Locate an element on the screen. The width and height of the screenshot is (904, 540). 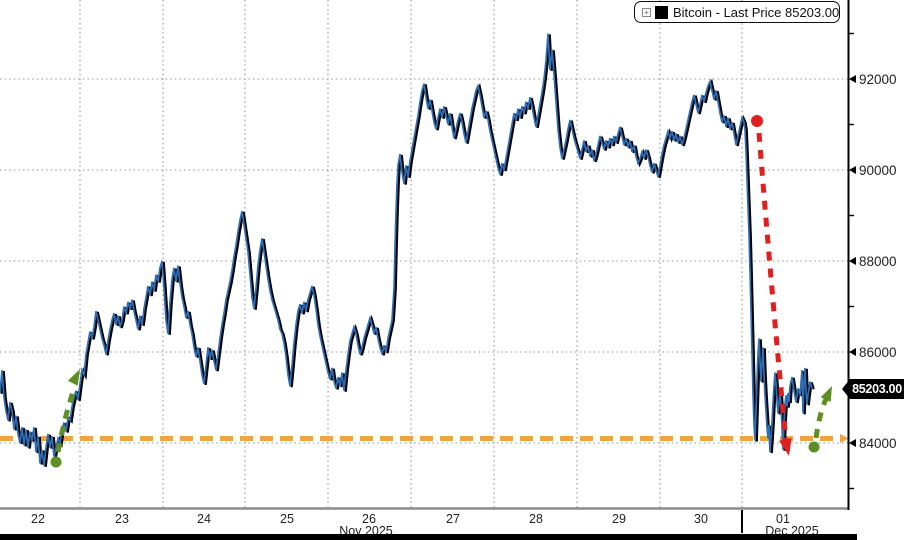
legend-series-label: Bitcoin - Last Price 85203.00 is located at coordinates (756, 12).